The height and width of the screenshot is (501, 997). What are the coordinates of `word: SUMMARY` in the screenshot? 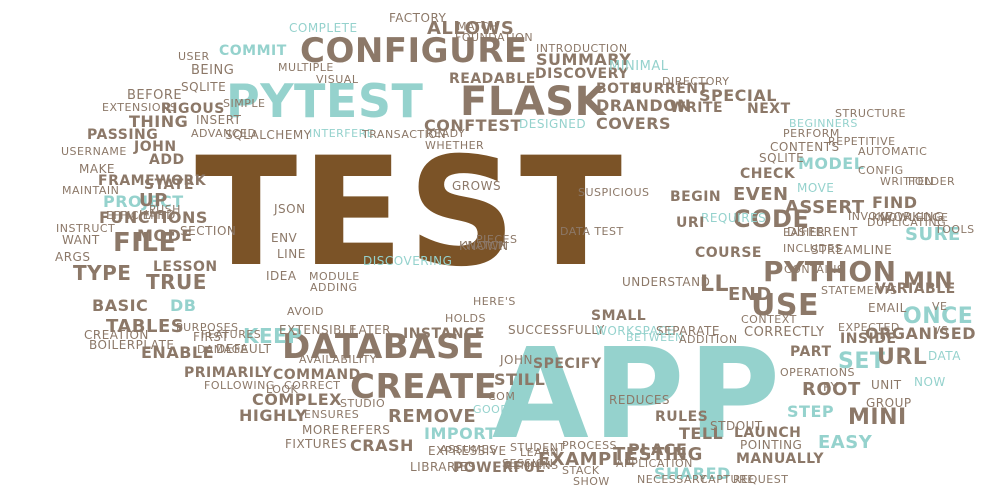 It's located at (584, 59).